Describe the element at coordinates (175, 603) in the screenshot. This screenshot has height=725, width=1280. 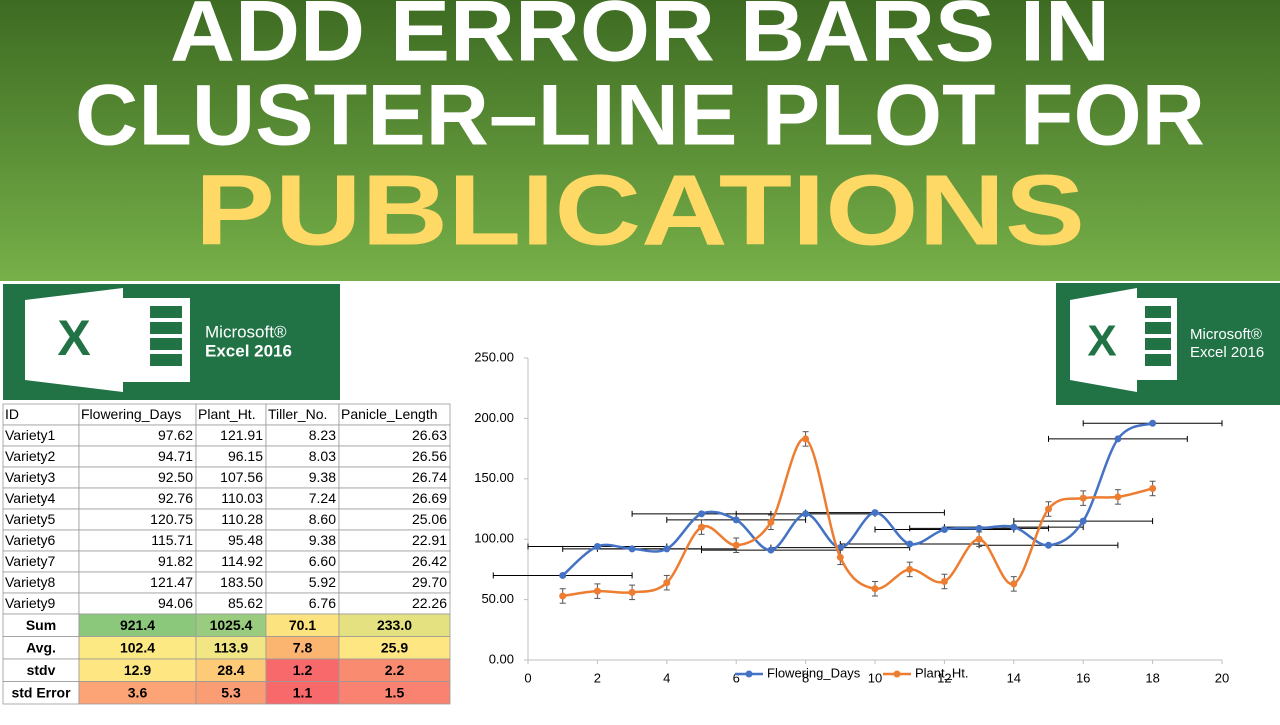
I see `cell-text: 94.06` at that location.